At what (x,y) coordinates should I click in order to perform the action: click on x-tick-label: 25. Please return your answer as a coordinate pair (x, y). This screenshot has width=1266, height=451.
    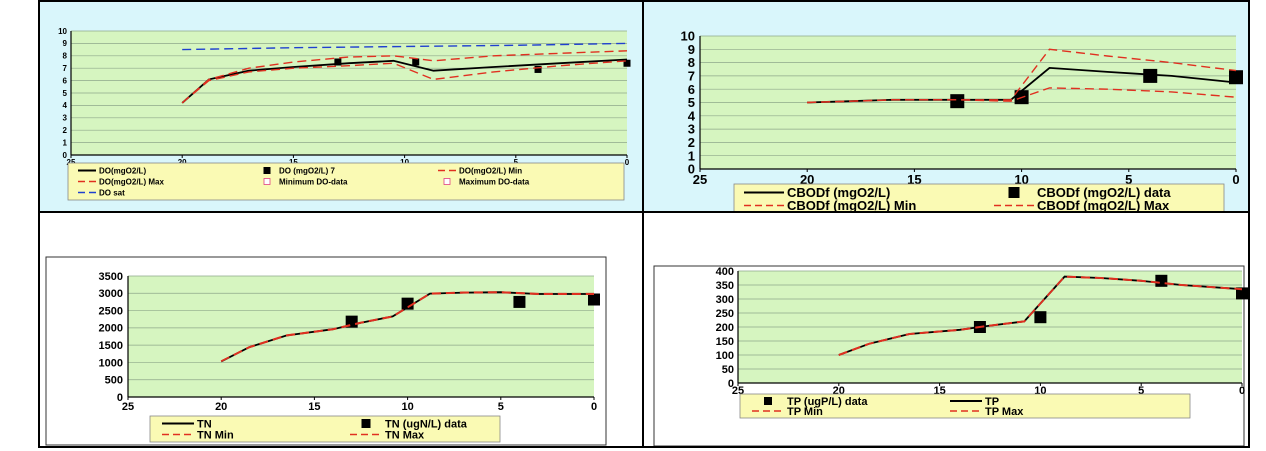
    Looking at the image, I should click on (700, 179).